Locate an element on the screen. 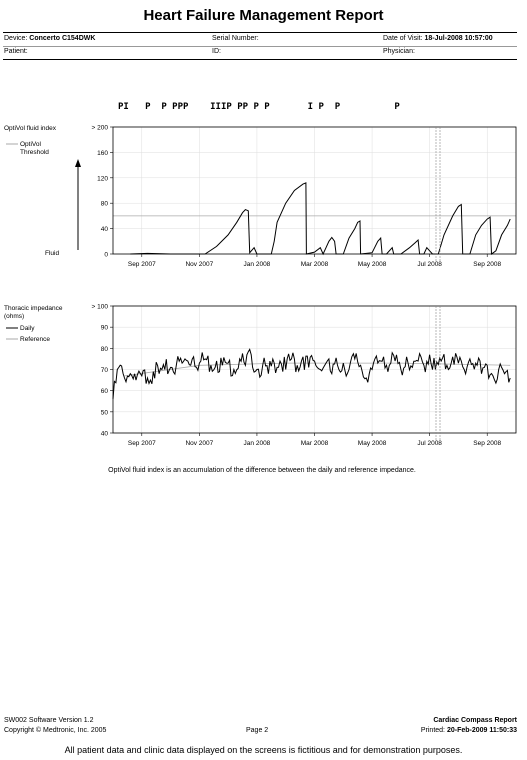 This screenshot has height=760, width=527. visit-field: Date of Visit: 18-Jul-2008 10:57:00 is located at coordinates (438, 38).